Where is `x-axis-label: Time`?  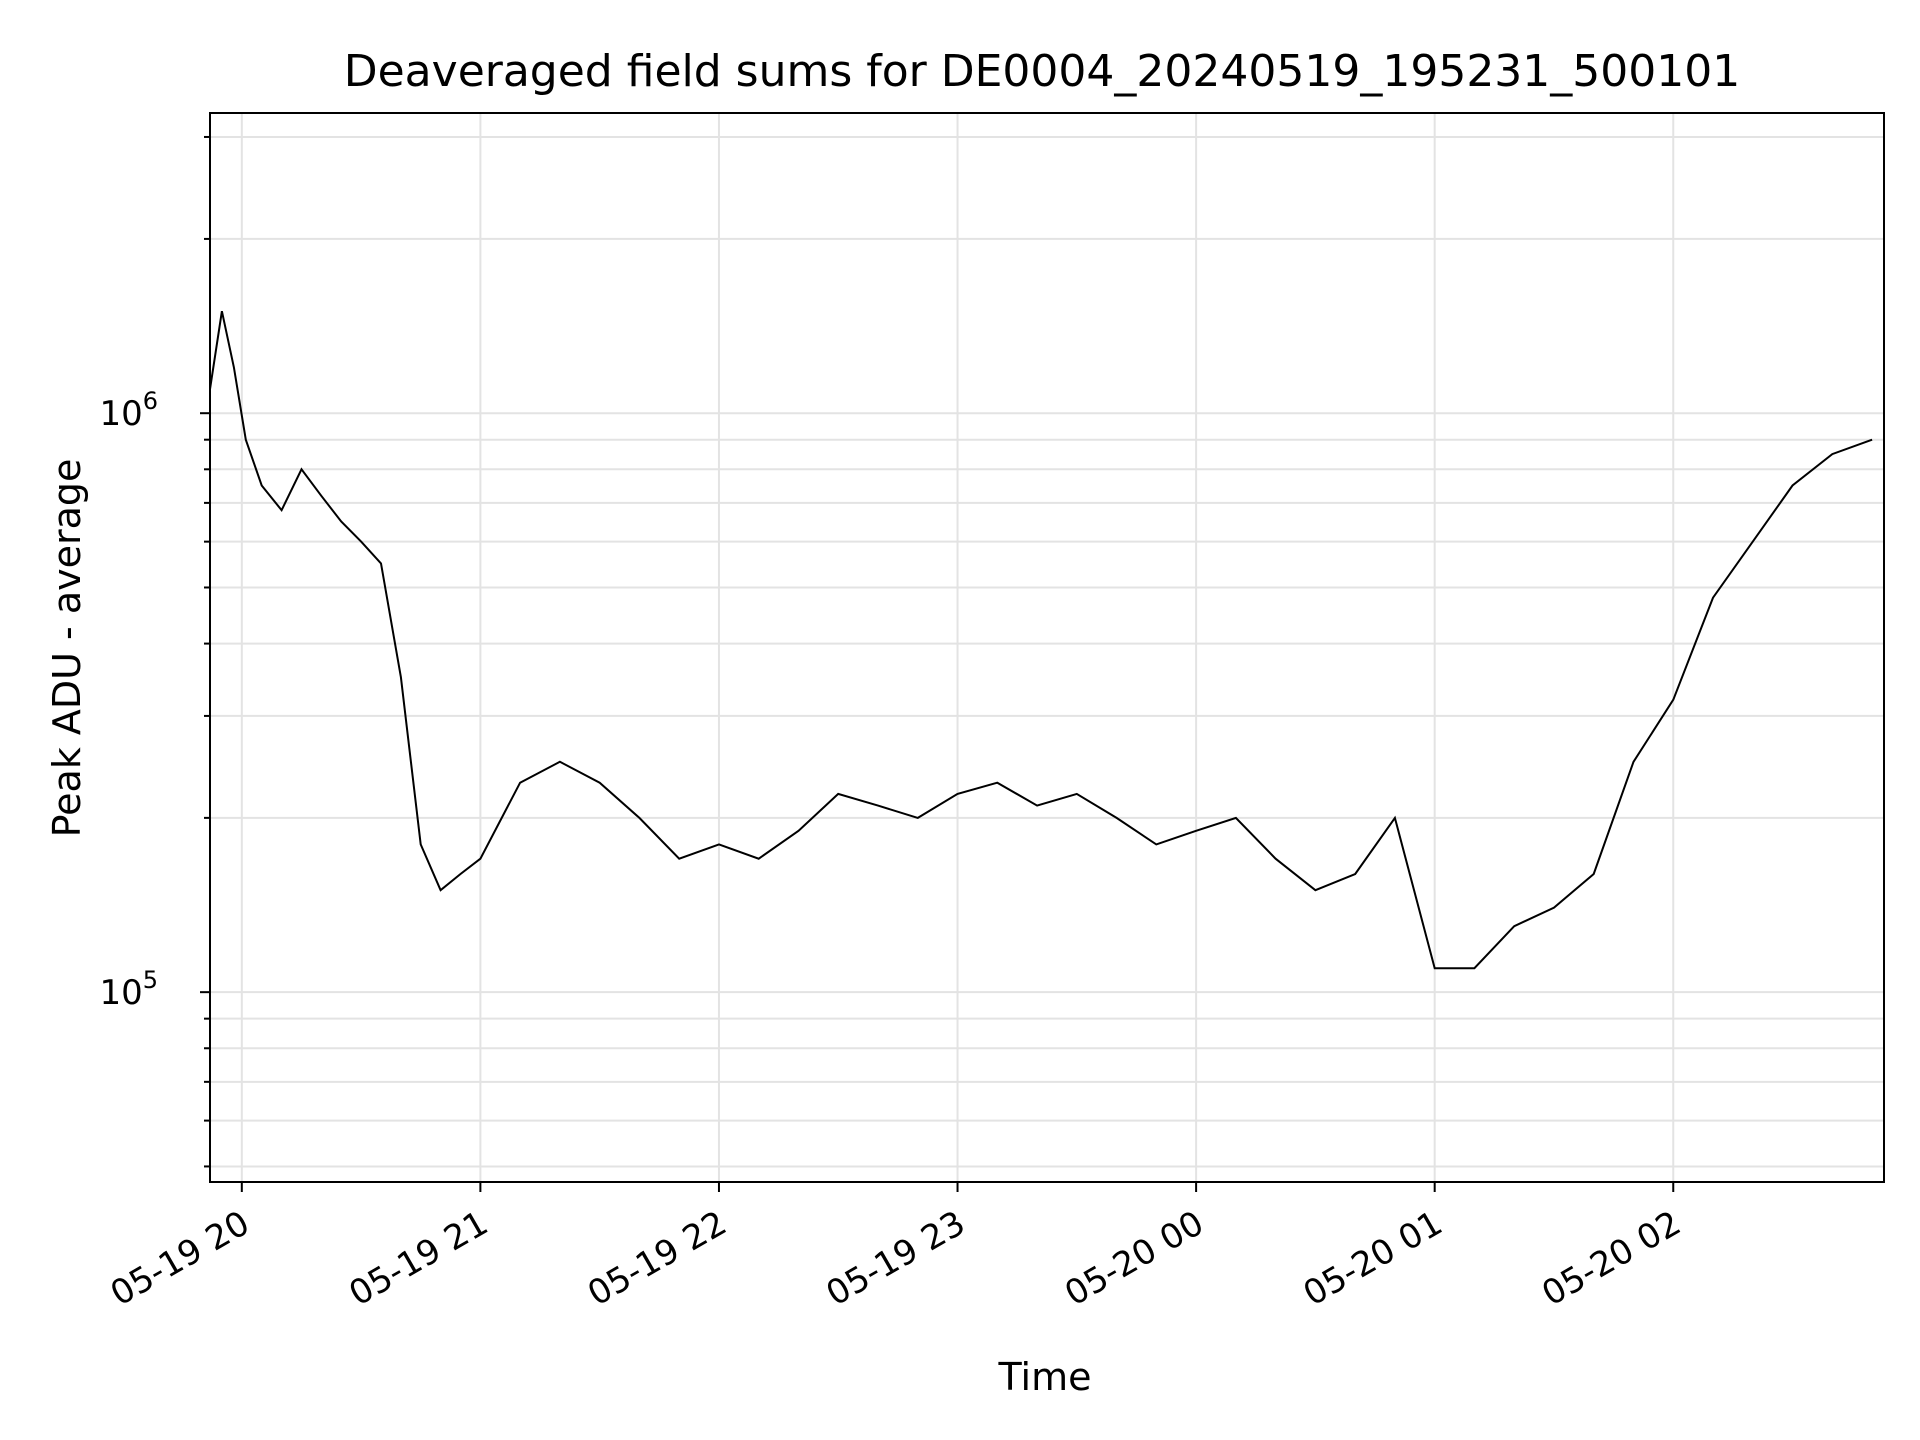 x-axis-label: Time is located at coordinates (1045, 1377).